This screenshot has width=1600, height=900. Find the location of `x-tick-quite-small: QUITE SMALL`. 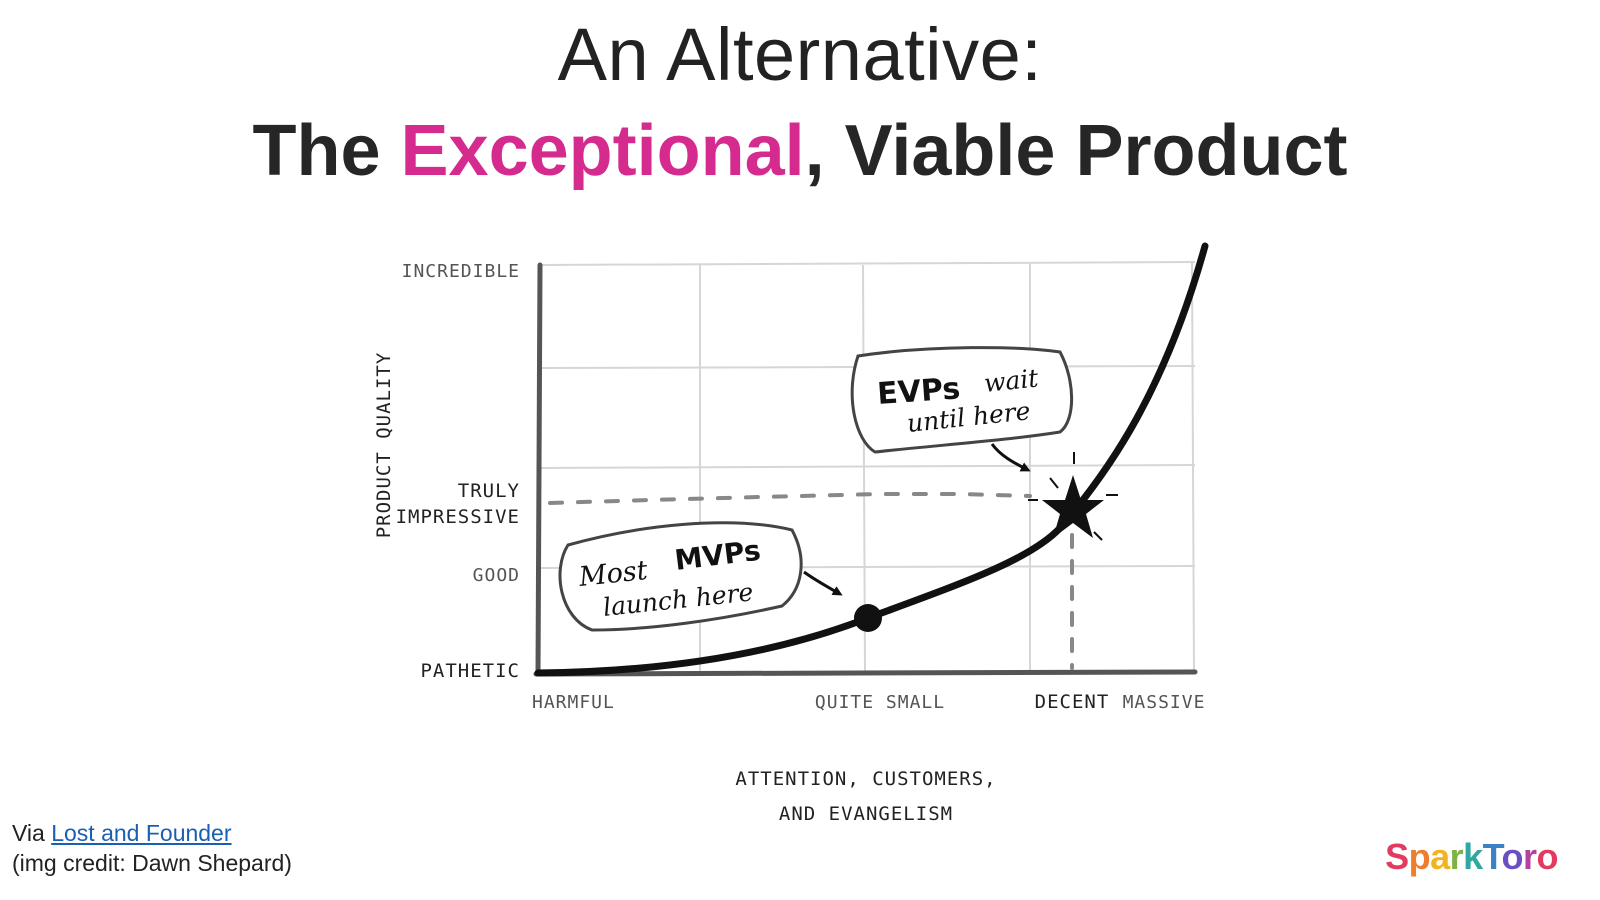

x-tick-quite-small: QUITE SMALL is located at coordinates (880, 702).